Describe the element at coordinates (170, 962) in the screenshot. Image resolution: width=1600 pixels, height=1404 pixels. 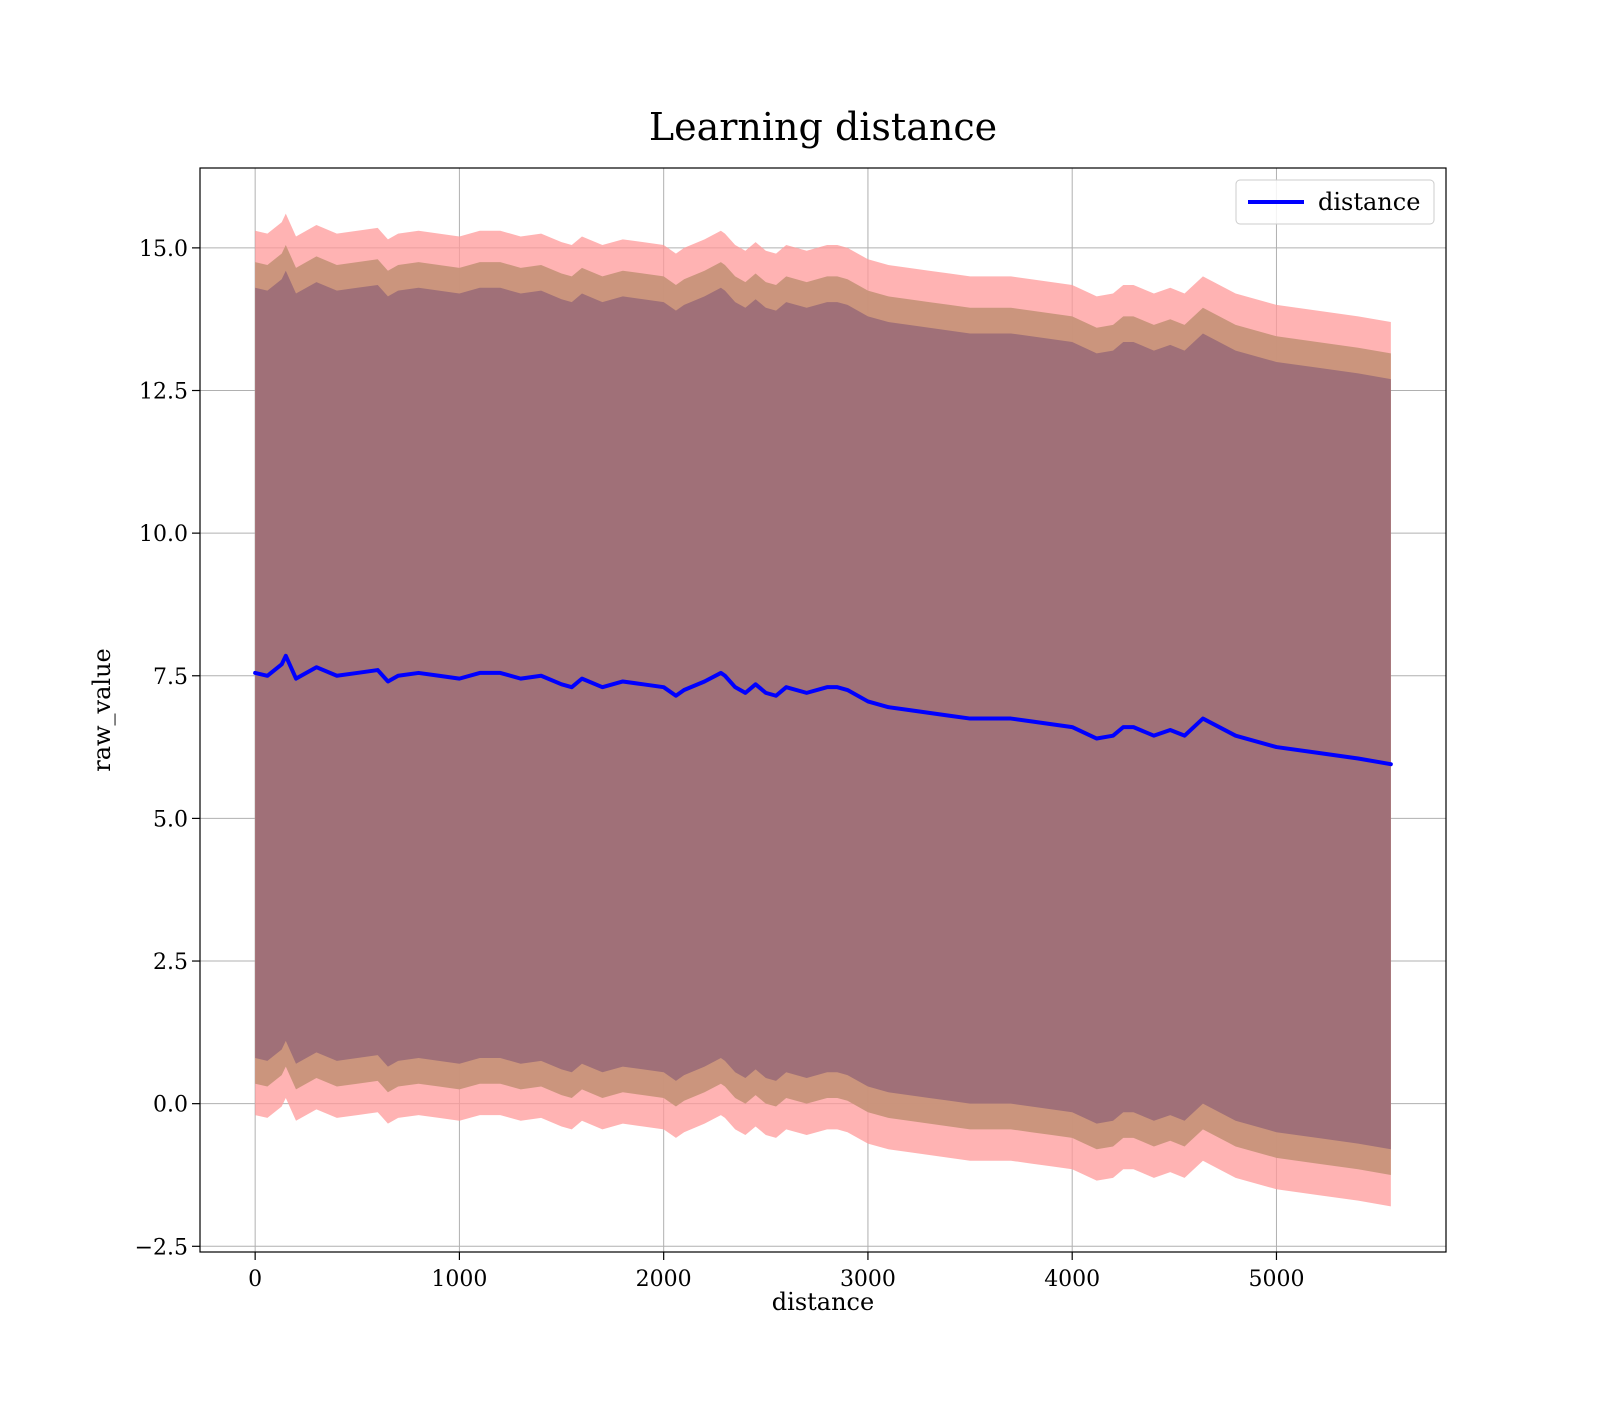
I see `y-tick-label: 2.5` at that location.